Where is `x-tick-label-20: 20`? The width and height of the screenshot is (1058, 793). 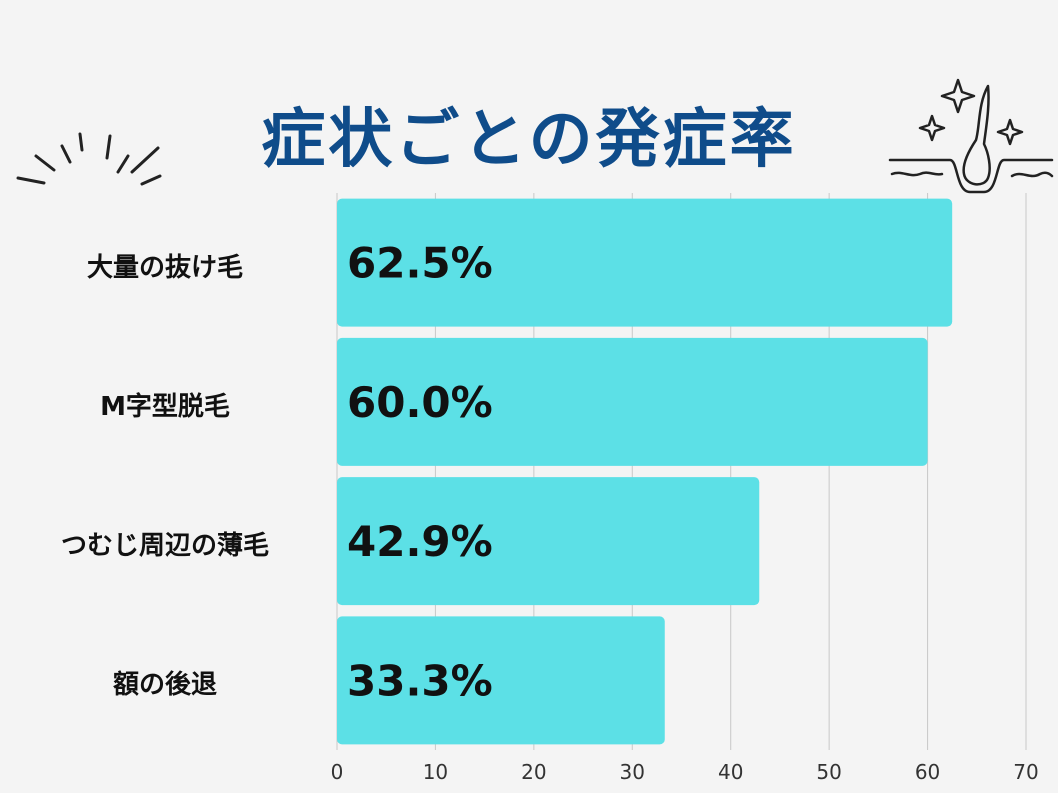
x-tick-label-20: 20 is located at coordinates (534, 772).